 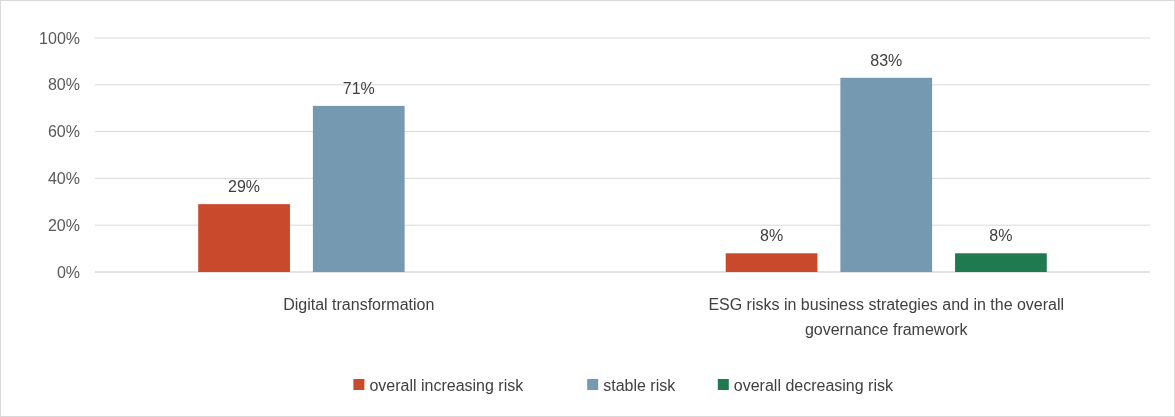 I want to click on y-tick-label: 40%, so click(x=63, y=178).